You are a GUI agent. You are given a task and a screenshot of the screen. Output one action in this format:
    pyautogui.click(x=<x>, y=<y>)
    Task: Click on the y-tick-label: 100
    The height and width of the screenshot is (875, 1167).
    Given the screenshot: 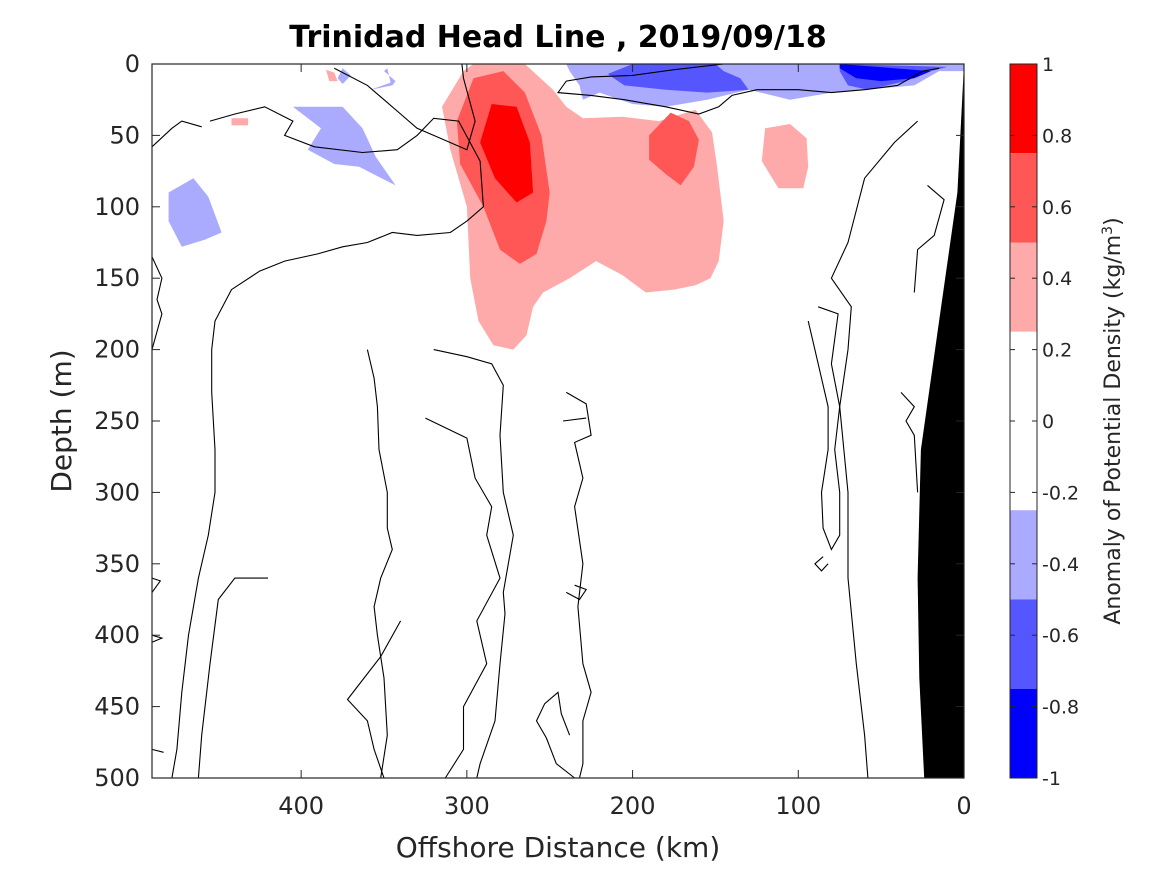 What is the action you would take?
    pyautogui.click(x=117, y=207)
    